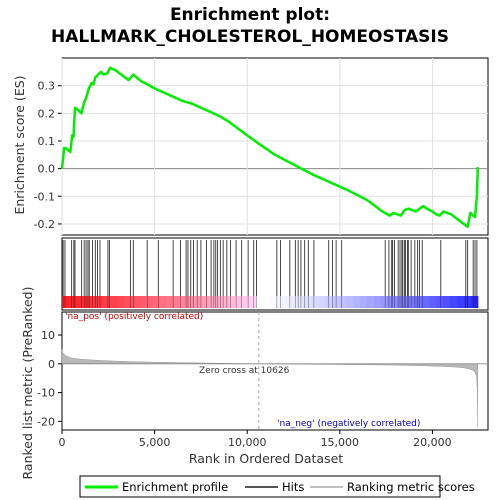 The height and width of the screenshot is (500, 500). What do you see at coordinates (48, 335) in the screenshot?
I see `ranked-ytick-label: 10` at bounding box center [48, 335].